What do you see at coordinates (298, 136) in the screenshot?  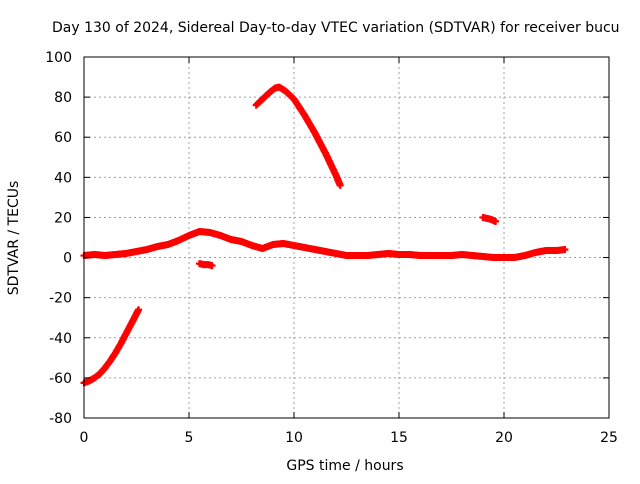 I see `series-segment-high-arc` at bounding box center [298, 136].